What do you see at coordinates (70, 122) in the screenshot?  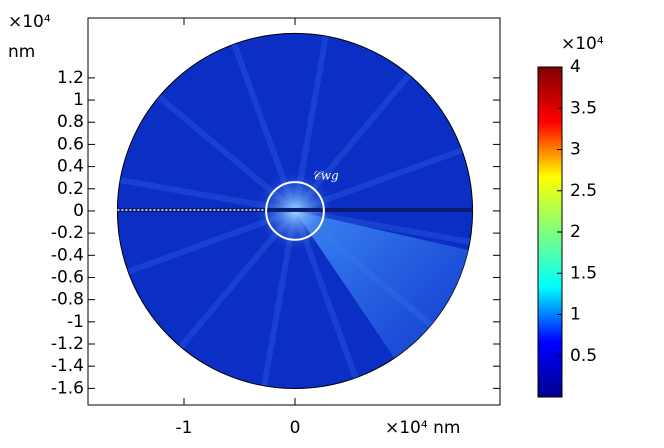 I see `y-tick-label: 0.8` at bounding box center [70, 122].